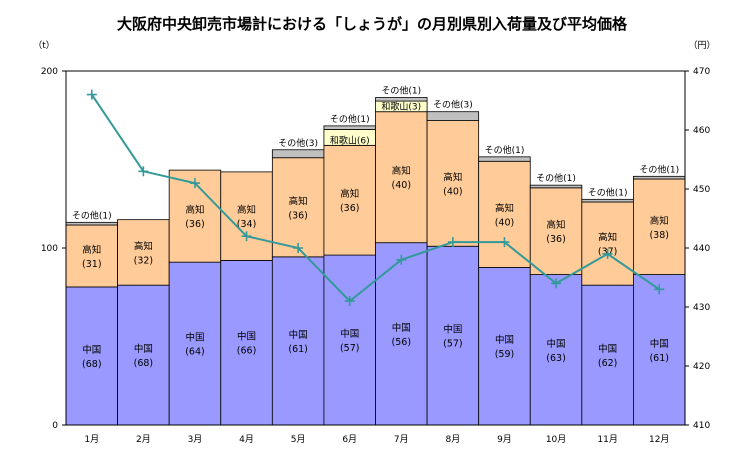 Image resolution: width=745 pixels, height=457 pixels. What do you see at coordinates (607, 439) in the screenshot?
I see `x-tick-label: 11月` at bounding box center [607, 439].